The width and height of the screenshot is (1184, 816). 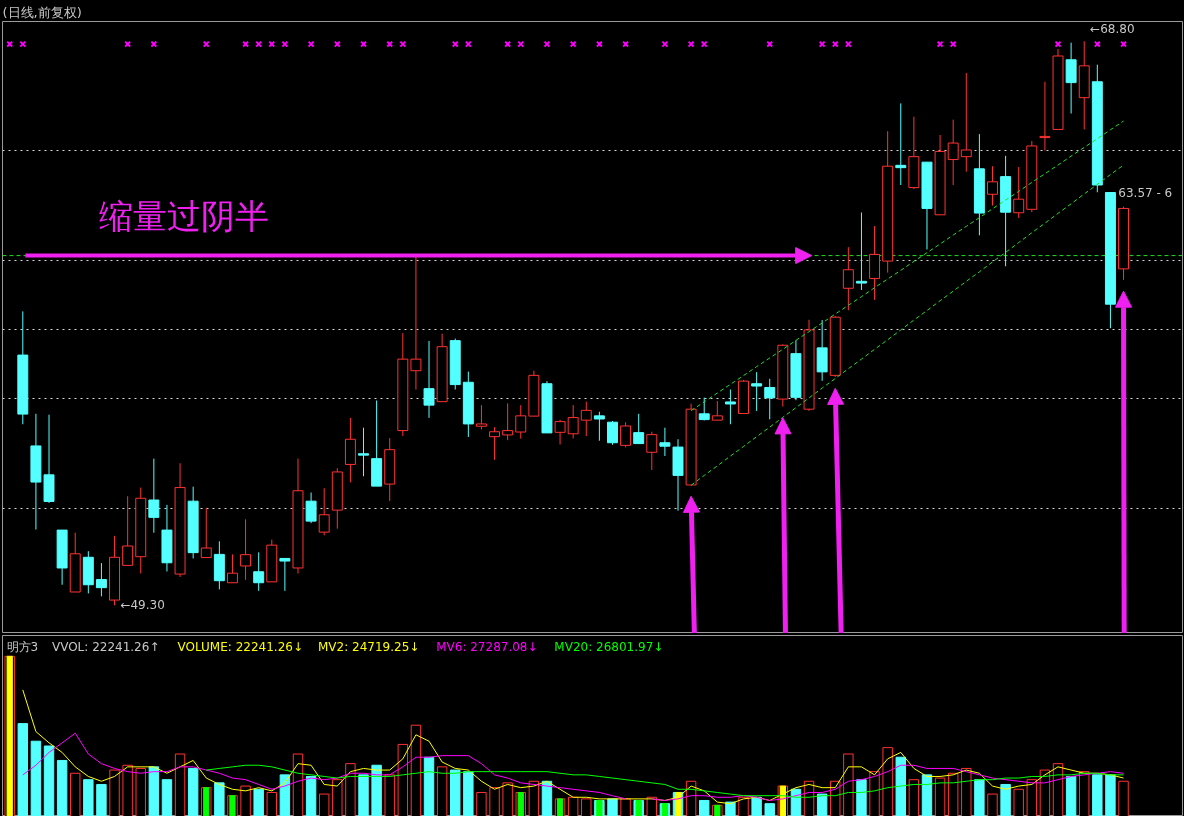 I want to click on chart-title: 明方3, so click(x=22, y=647).